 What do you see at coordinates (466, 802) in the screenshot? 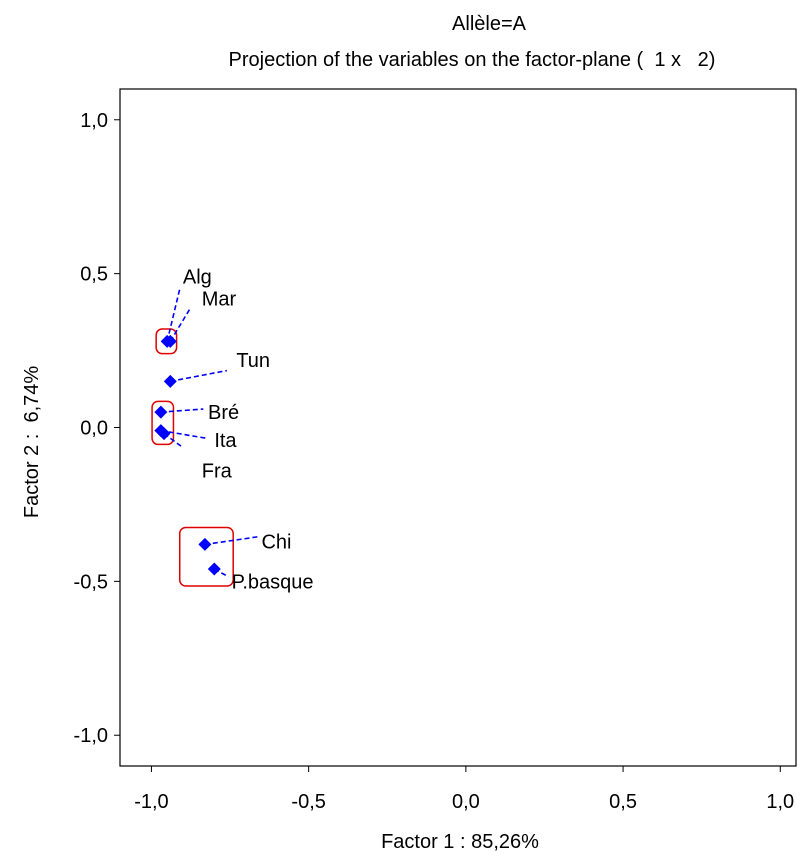
I see `x-tick-label: 0,0` at bounding box center [466, 802].